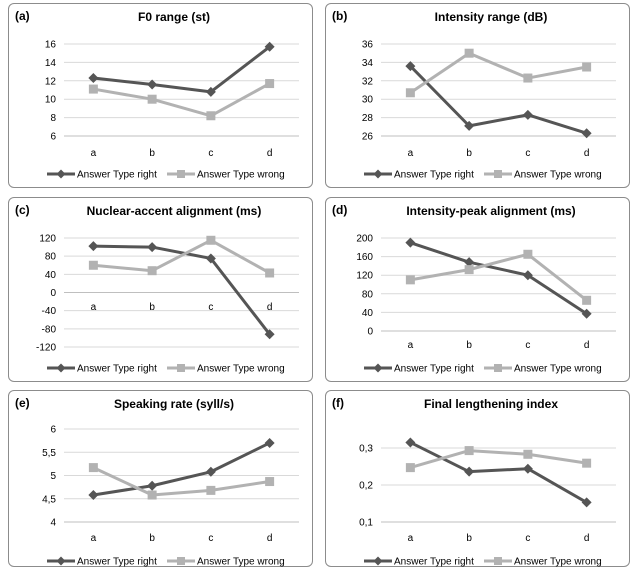 The image size is (638, 571). What do you see at coordinates (411, 345) in the screenshot?
I see `x-tick-label: a` at bounding box center [411, 345].